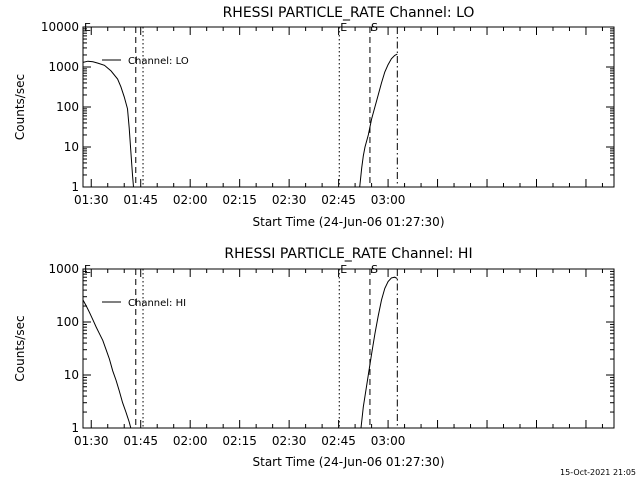 This screenshot has width=640, height=480. I want to click on chart-title: RHESSI PARTICLE_RATE Channel: HI, so click(348, 254).